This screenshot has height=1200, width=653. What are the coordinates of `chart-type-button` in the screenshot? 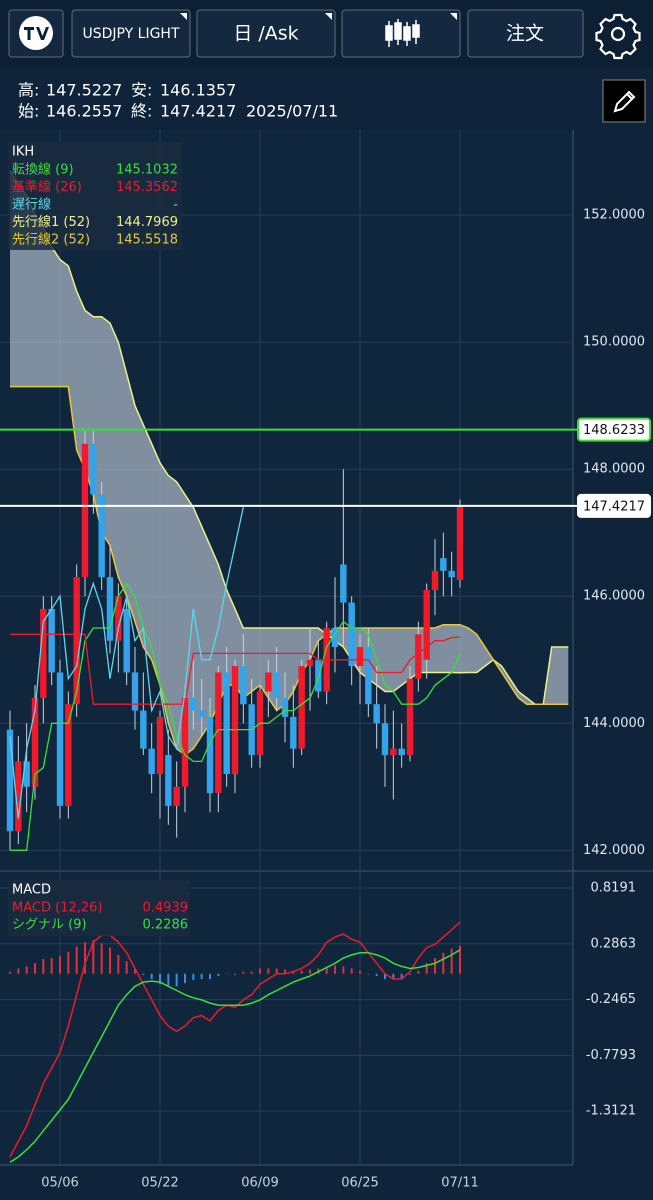 It's located at (401, 33).